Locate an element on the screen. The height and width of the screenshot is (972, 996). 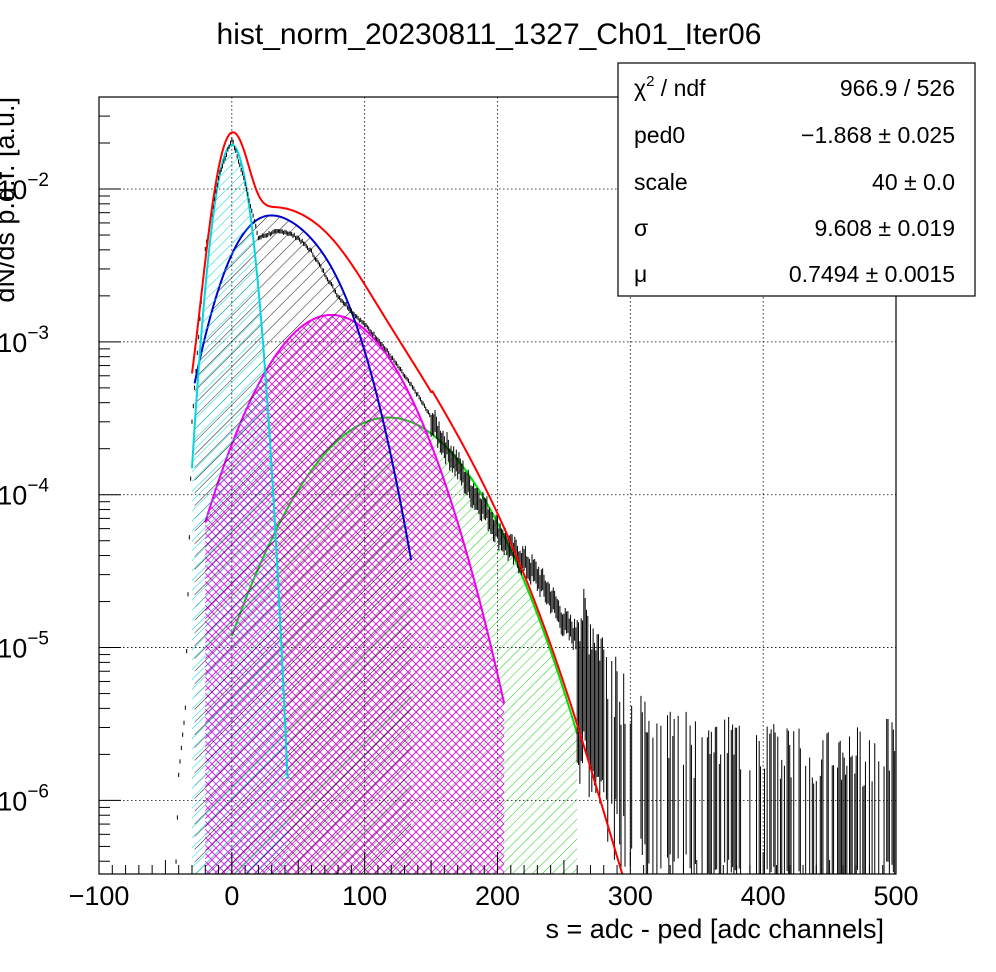
x-tick-label: −100 is located at coordinates (99, 896).